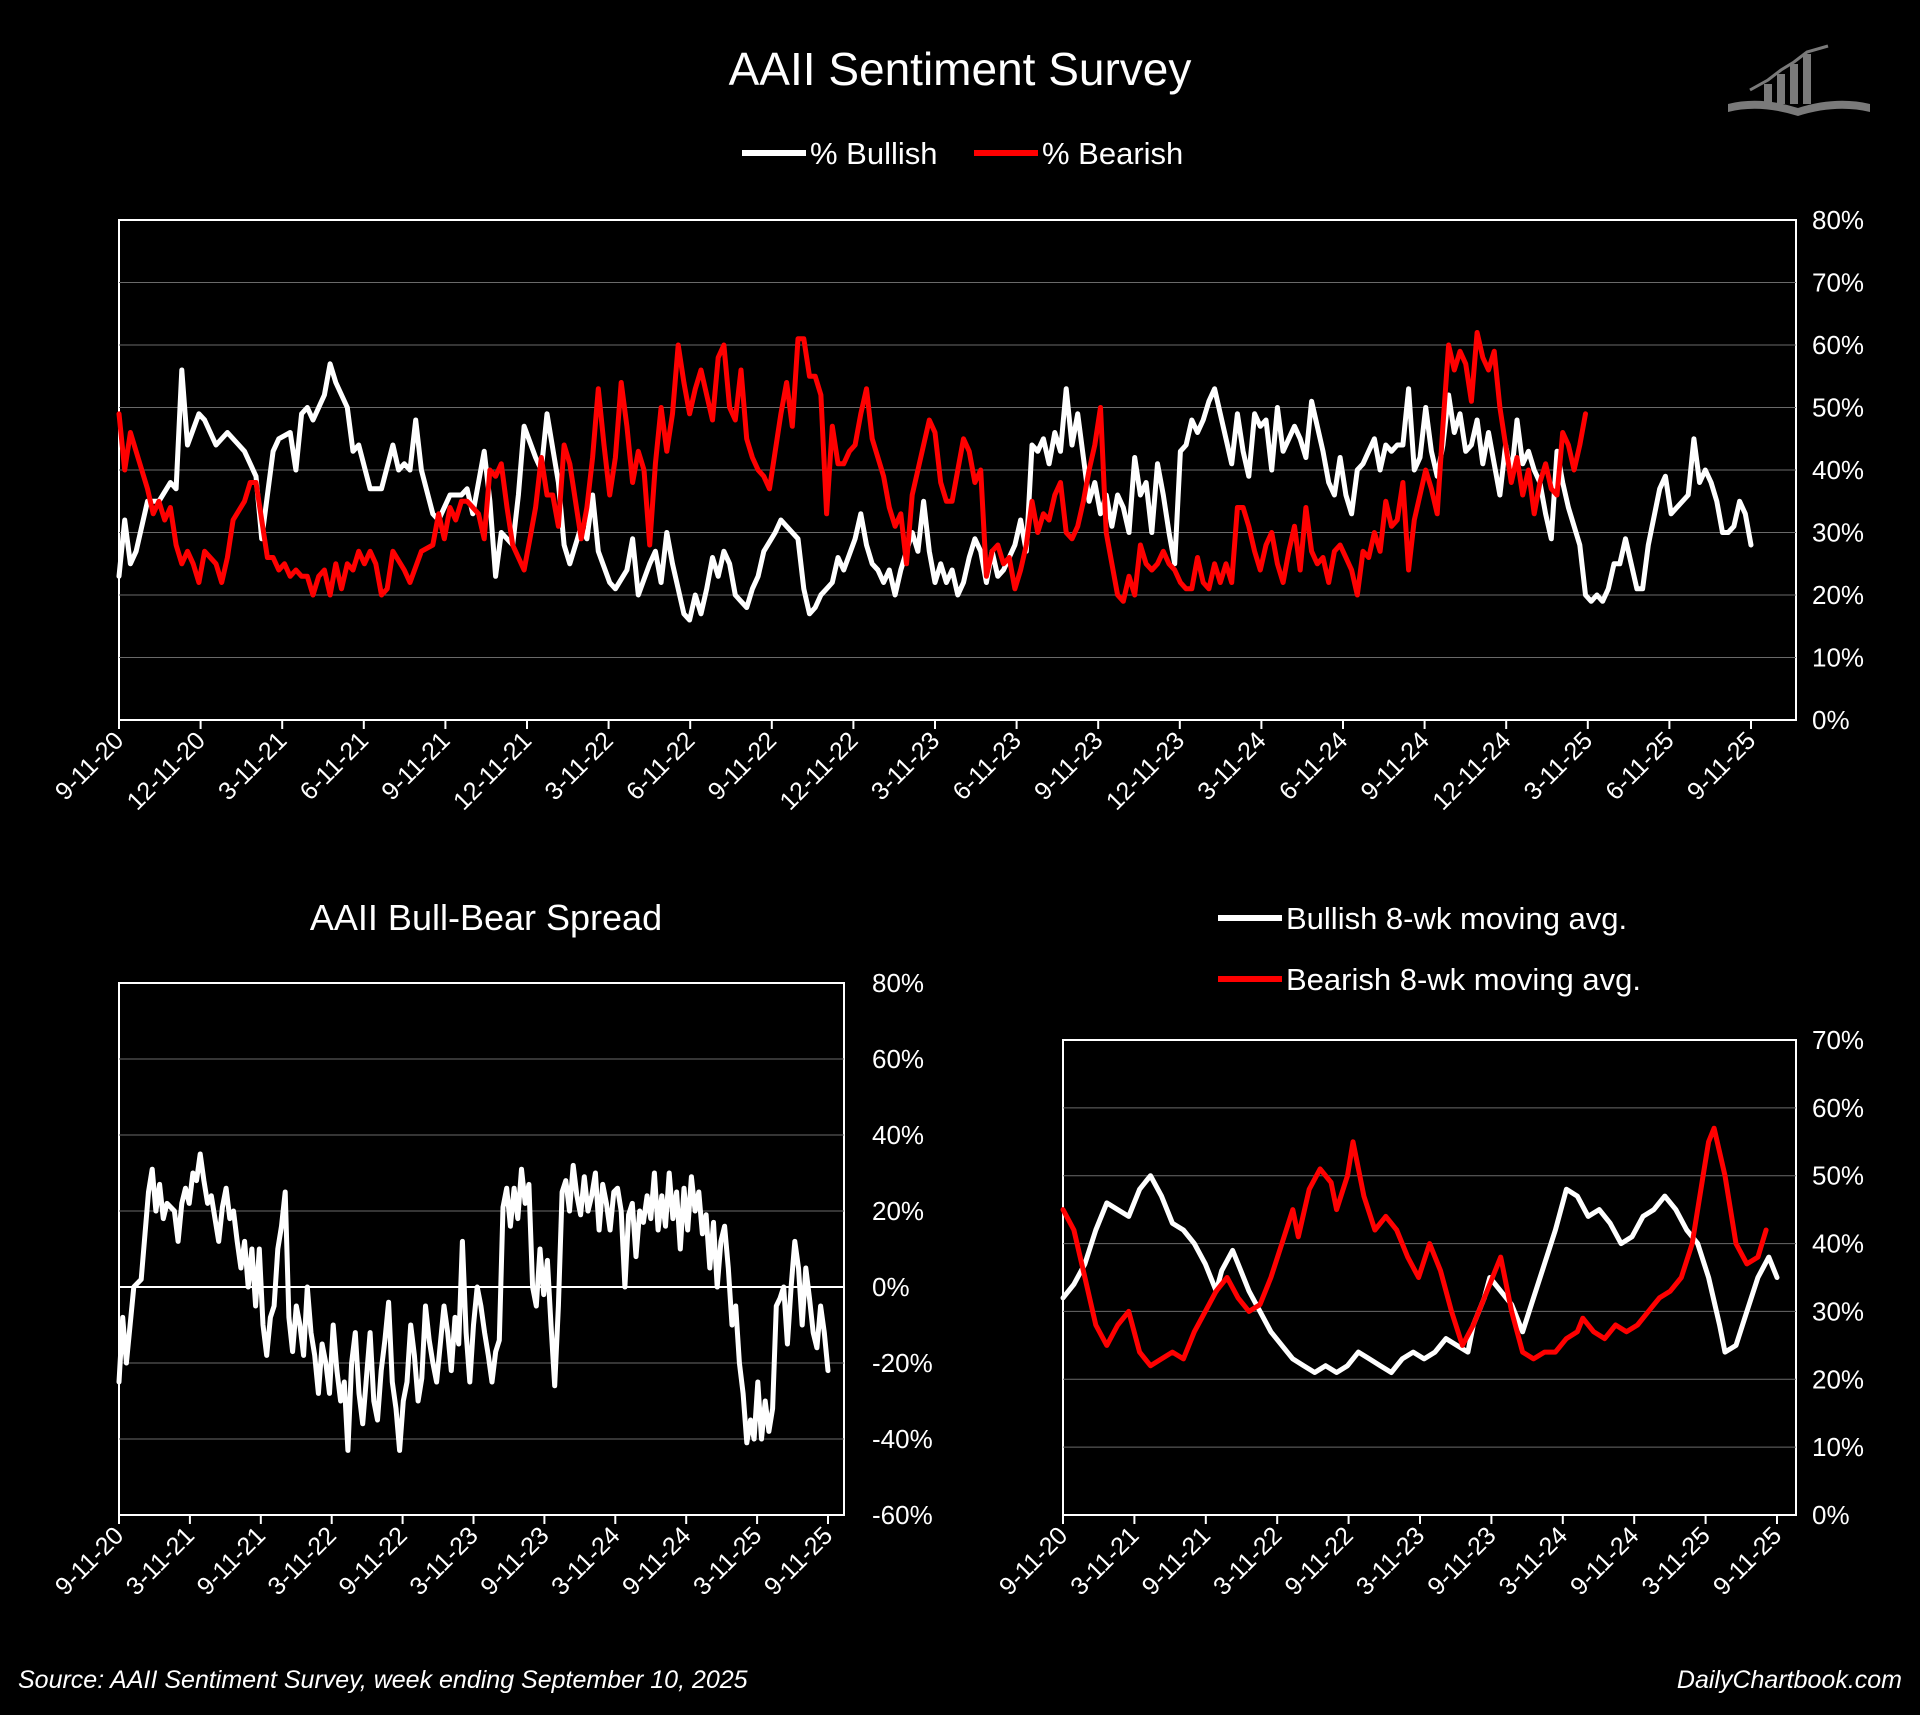 Image resolution: width=1920 pixels, height=1715 pixels. Describe the element at coordinates (660, 765) in the screenshot. I see `x-tick-label: 6-11-22` at that location.